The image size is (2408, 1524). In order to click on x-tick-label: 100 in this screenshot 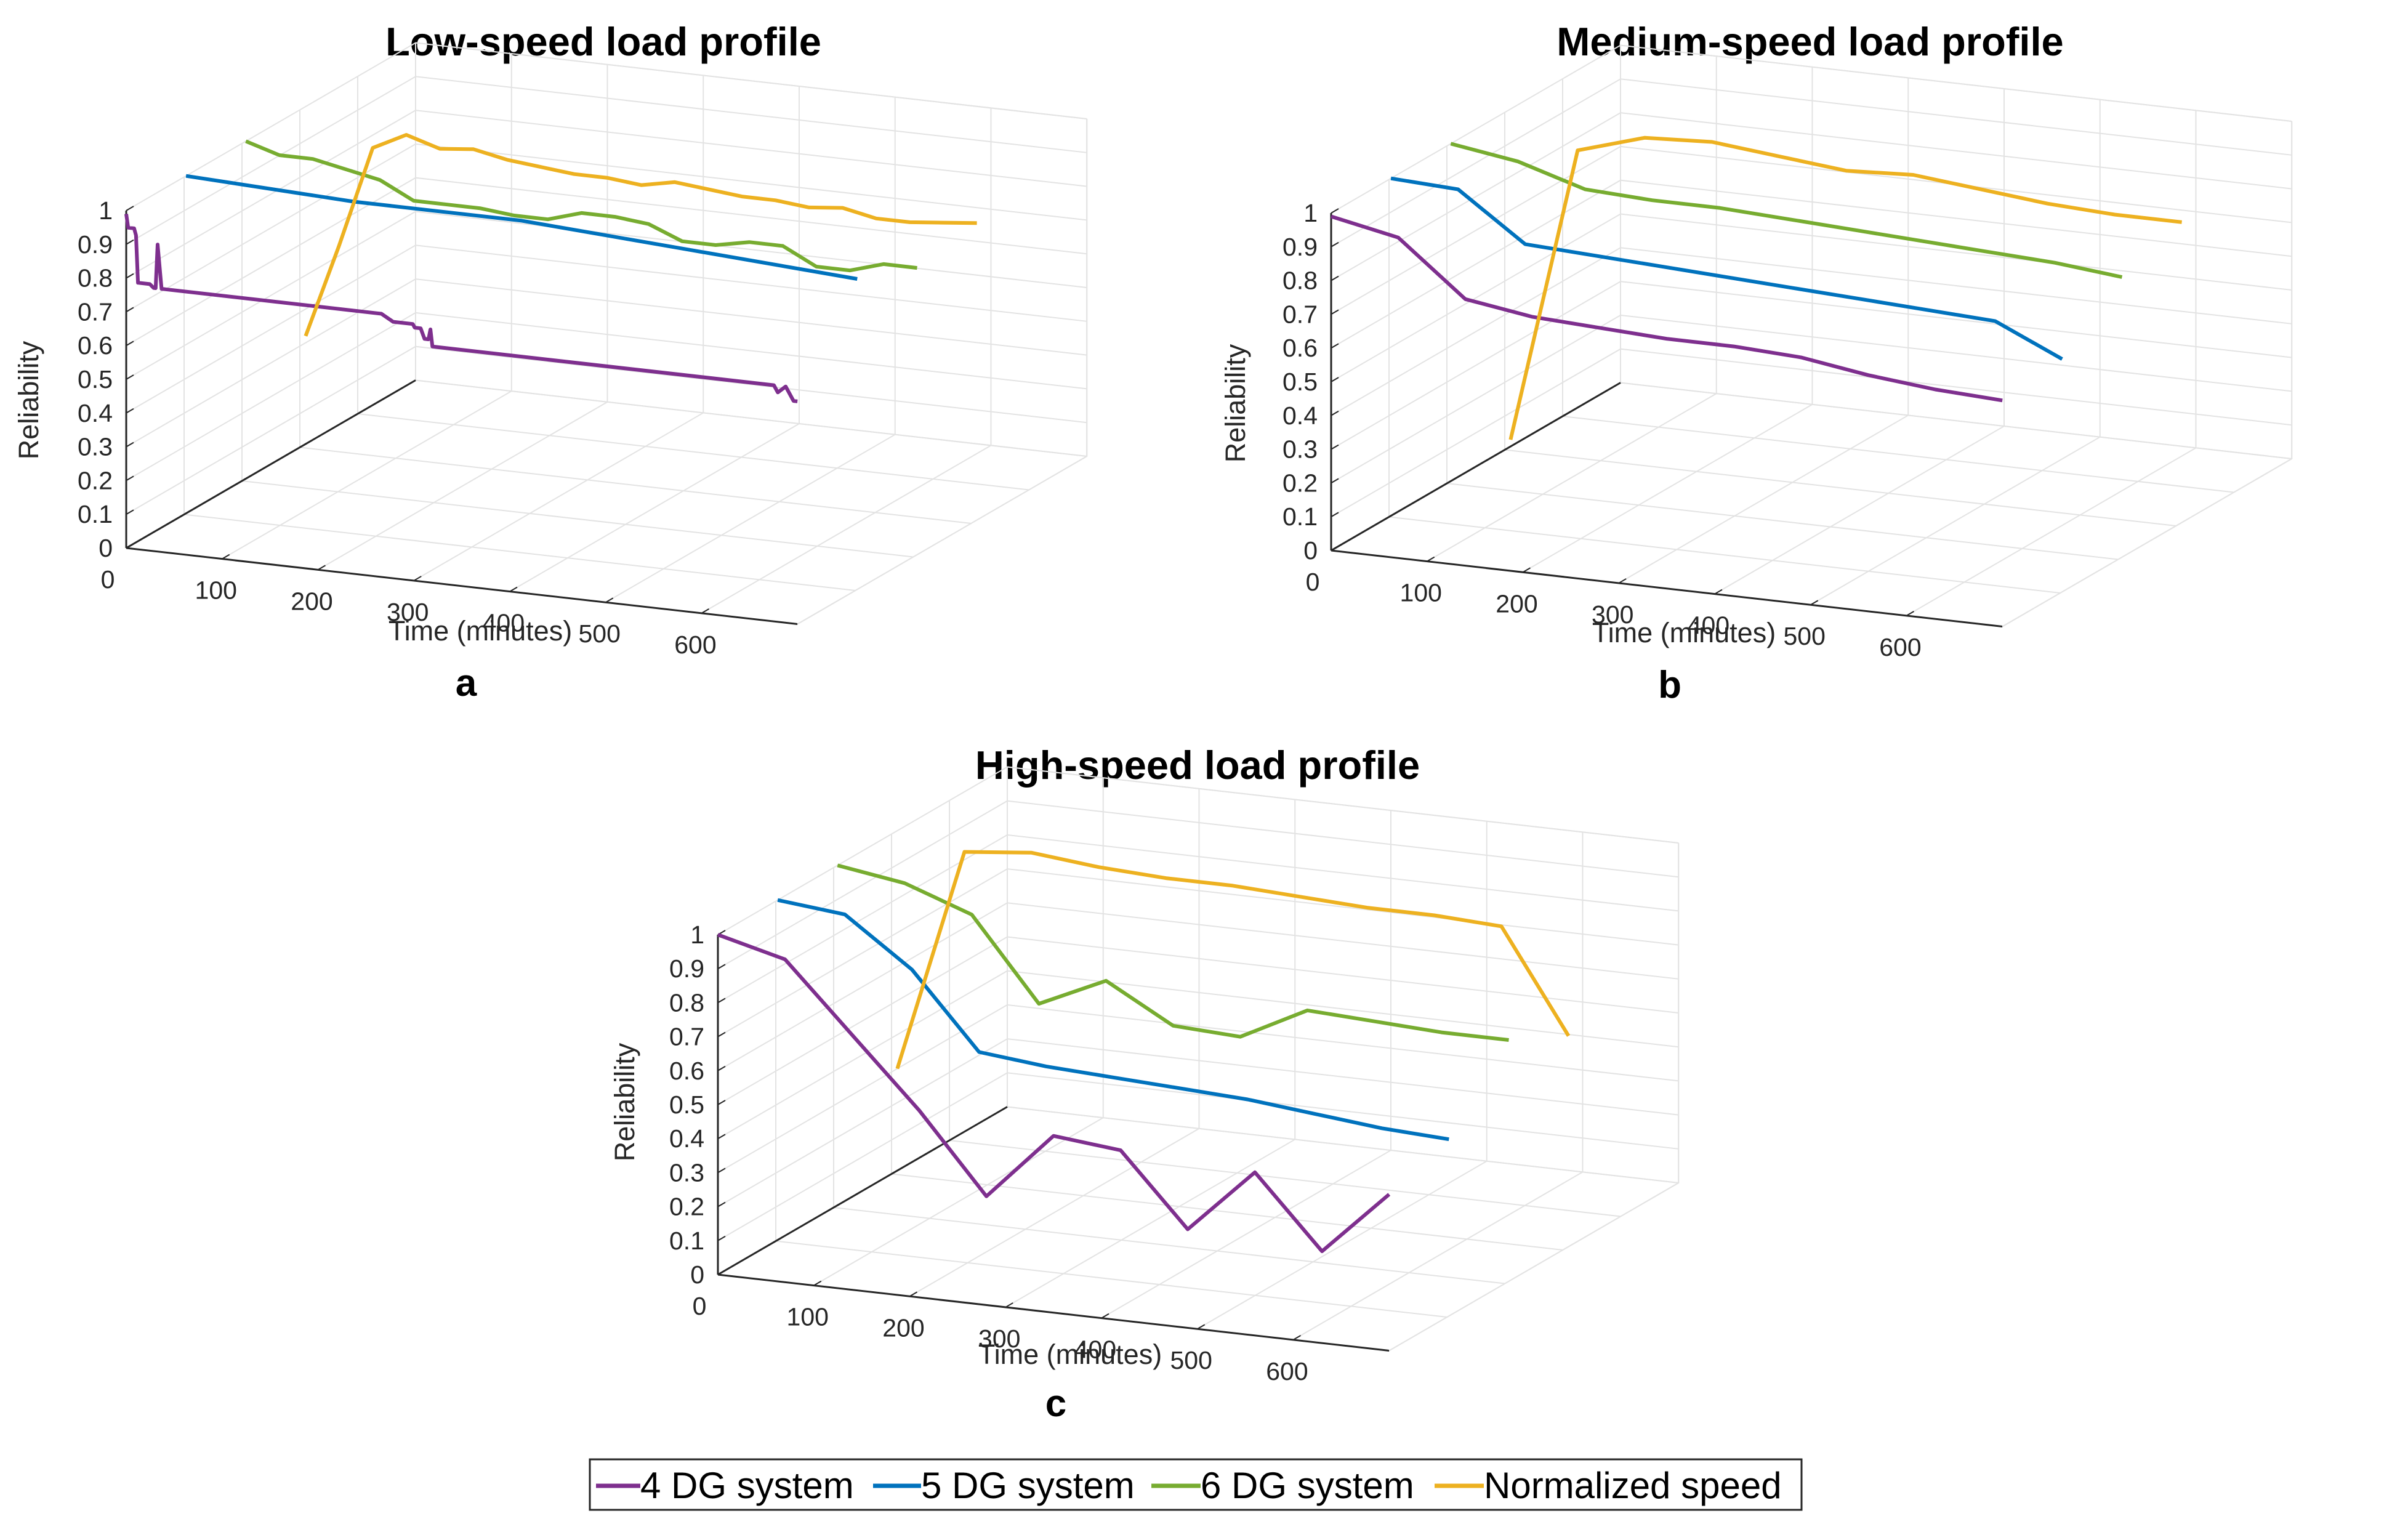, I will do `click(216, 590)`.